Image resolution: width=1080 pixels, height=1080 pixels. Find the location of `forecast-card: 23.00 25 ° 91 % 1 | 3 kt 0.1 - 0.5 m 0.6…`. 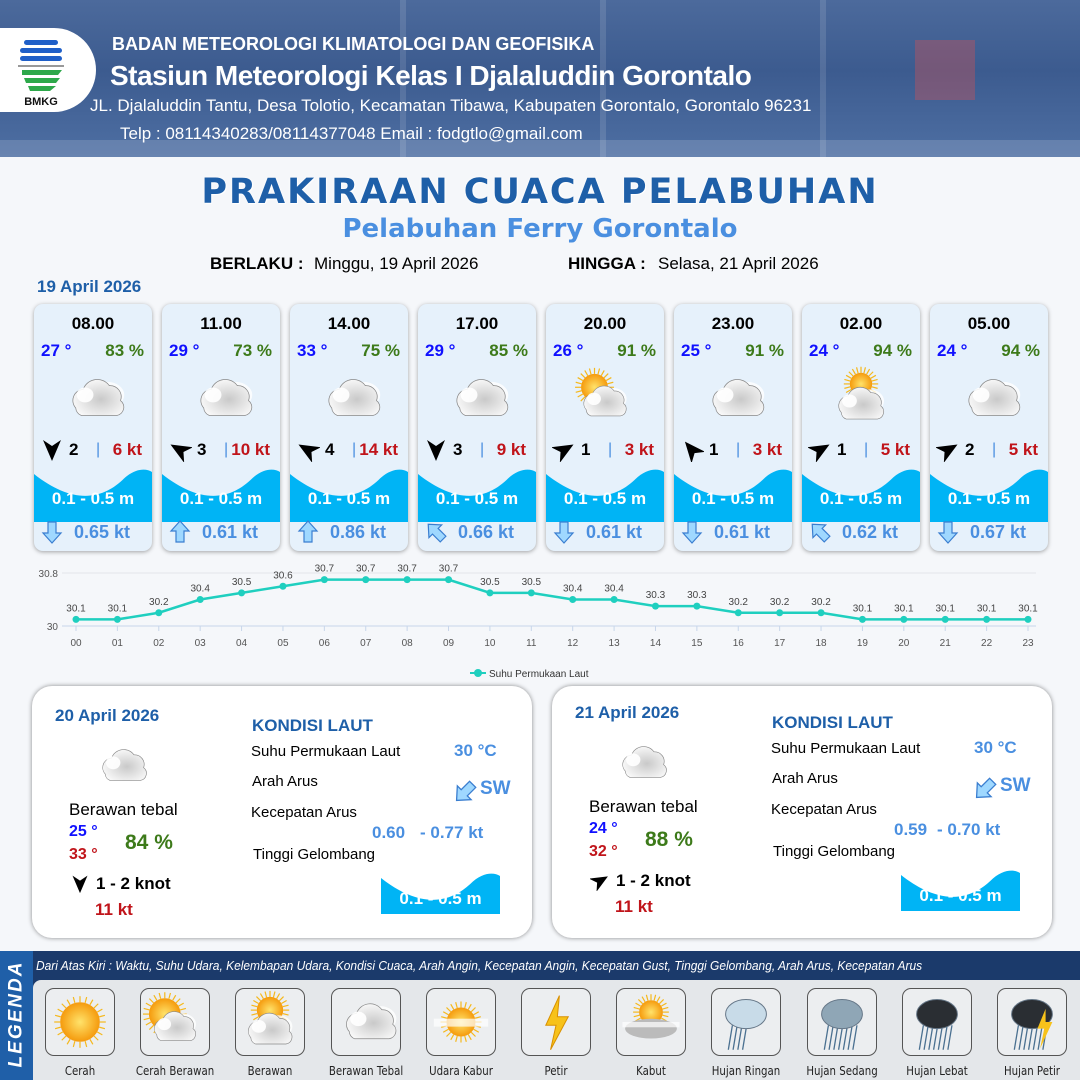

forecast-card: 23.00 25 ° 91 % 1 | 3 kt 0.1 - 0.5 m 0.6… is located at coordinates (733, 427).